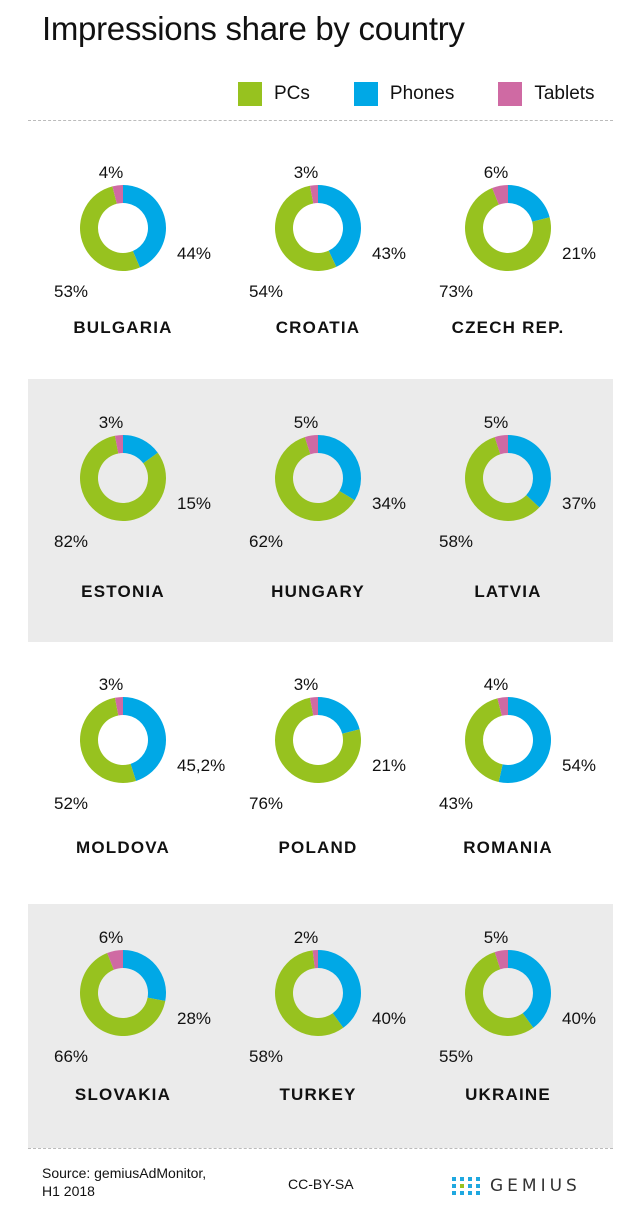 The image size is (640, 1226). Describe the element at coordinates (317, 1094) in the screenshot. I see `country-name: TURKEY` at that location.